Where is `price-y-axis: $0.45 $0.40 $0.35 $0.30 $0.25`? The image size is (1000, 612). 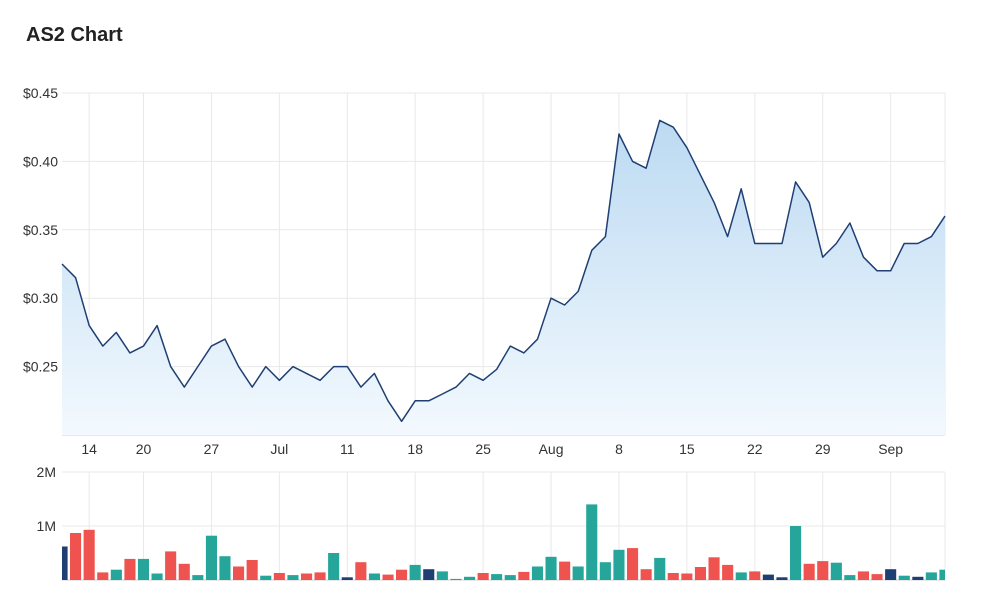 price-y-axis: $0.45 $0.40 $0.35 $0.30 $0.25 is located at coordinates (40, 230).